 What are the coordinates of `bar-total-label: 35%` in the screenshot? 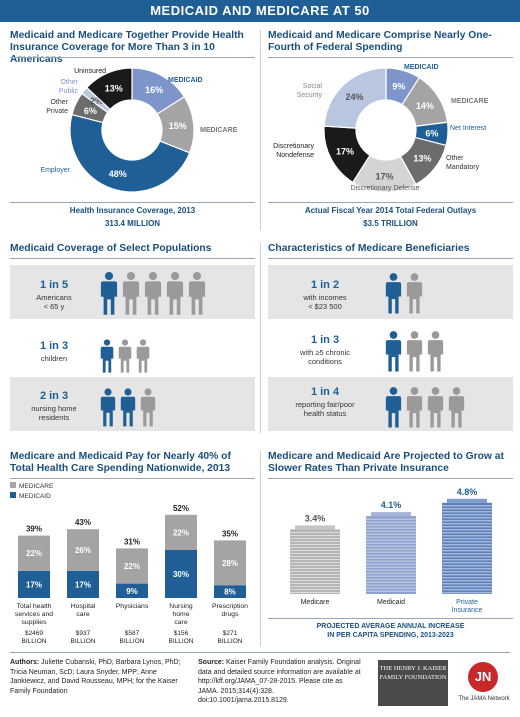 It's located at (230, 533).